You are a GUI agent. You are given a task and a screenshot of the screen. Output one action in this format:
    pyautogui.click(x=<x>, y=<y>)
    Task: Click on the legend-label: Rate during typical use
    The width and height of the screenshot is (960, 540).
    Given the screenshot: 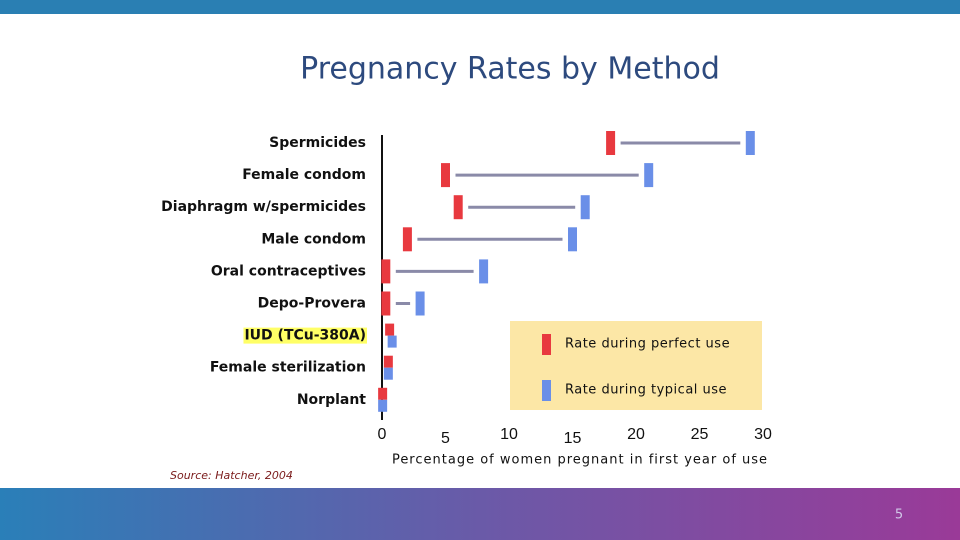 What is the action you would take?
    pyautogui.click(x=646, y=390)
    